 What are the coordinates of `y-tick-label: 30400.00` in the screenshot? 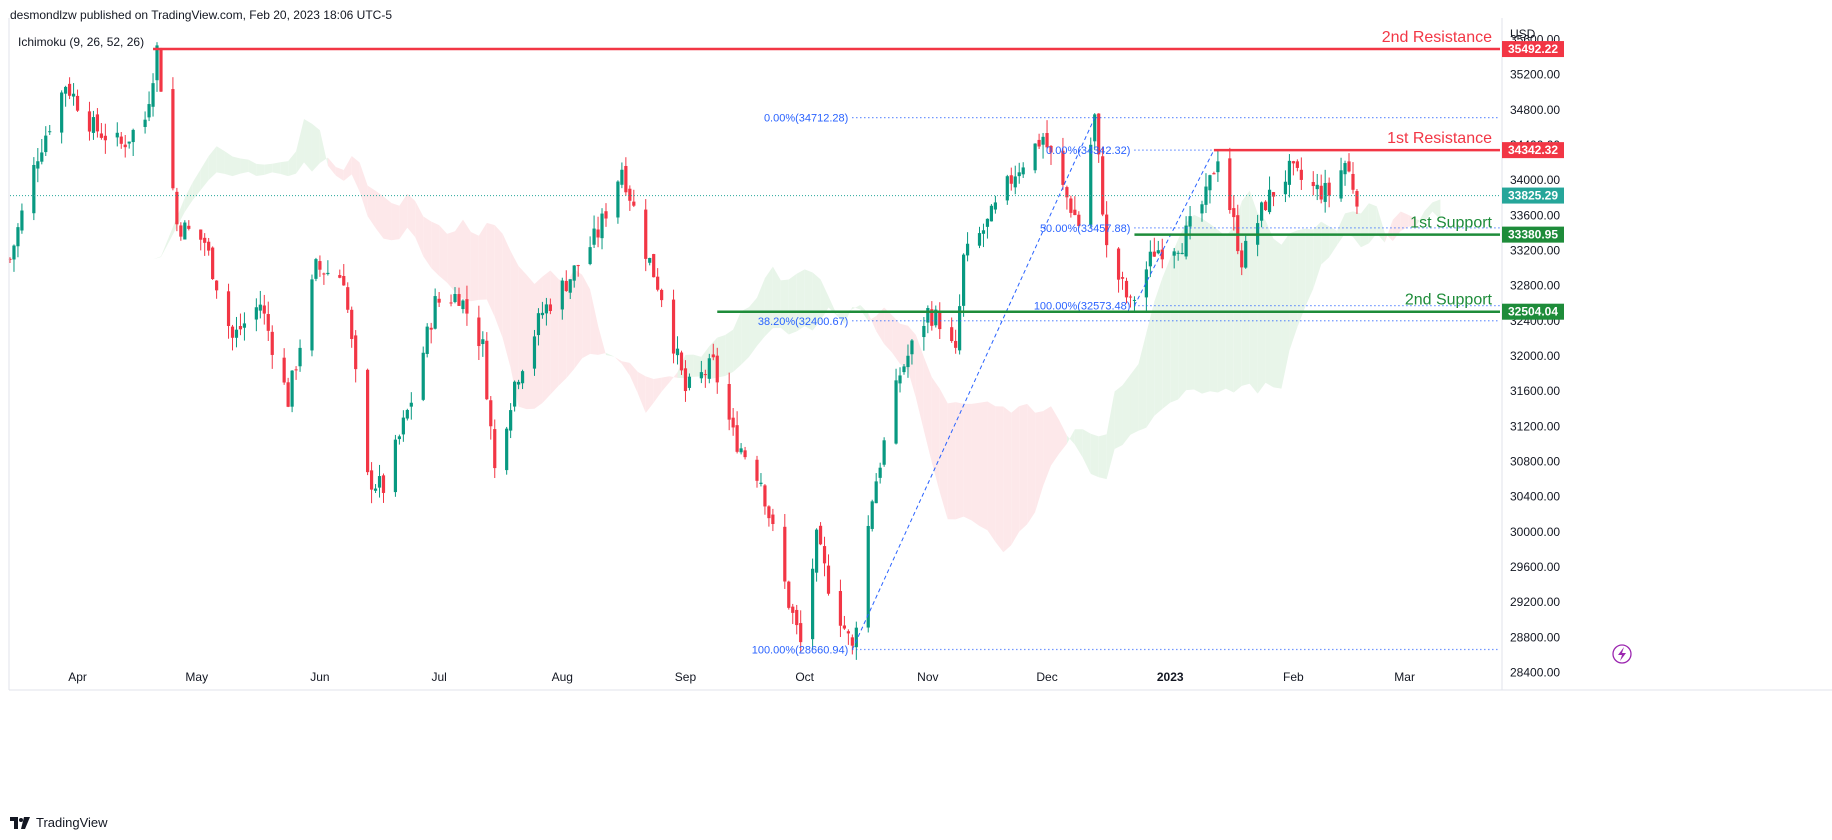 It's located at (1535, 497).